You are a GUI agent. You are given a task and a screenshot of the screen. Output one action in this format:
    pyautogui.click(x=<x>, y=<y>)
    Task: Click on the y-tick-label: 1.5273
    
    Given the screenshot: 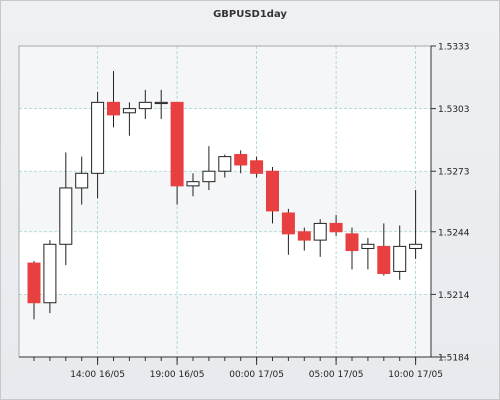 What is the action you would take?
    pyautogui.click(x=454, y=173)
    